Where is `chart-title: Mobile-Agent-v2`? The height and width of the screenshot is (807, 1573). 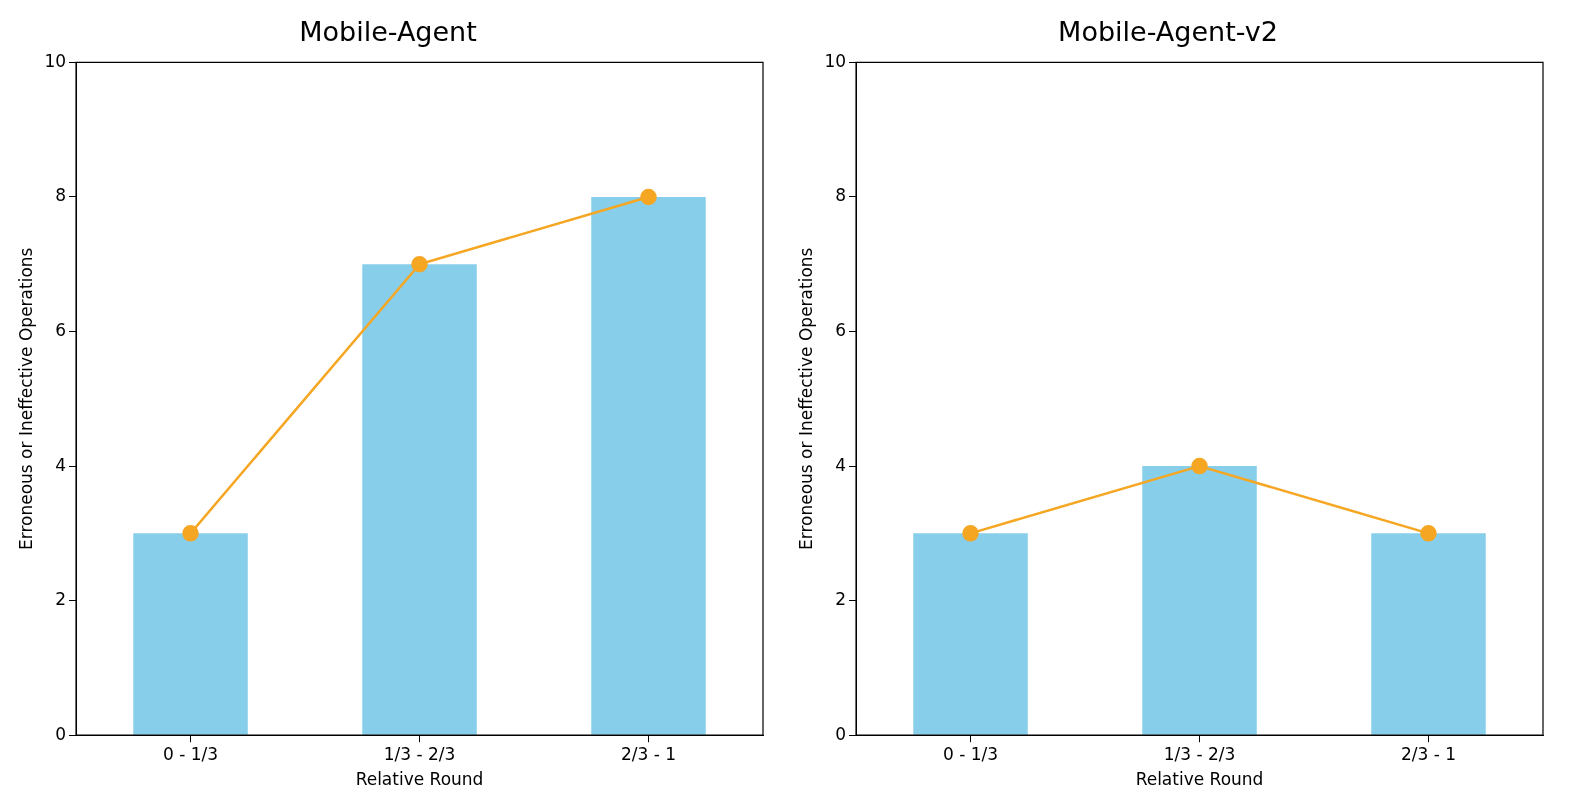
chart-title: Mobile-Agent-v2 is located at coordinates (1168, 32).